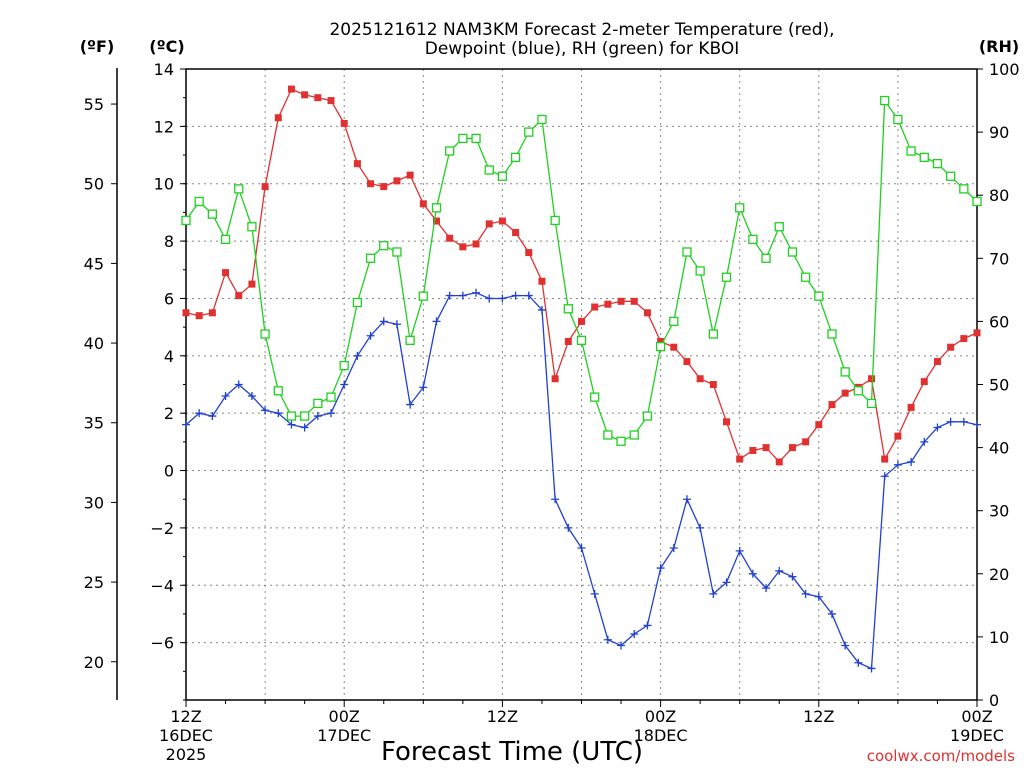 The image size is (1024, 768). What do you see at coordinates (344, 716) in the screenshot?
I see `x-tick-label-time: 00Z` at bounding box center [344, 716].